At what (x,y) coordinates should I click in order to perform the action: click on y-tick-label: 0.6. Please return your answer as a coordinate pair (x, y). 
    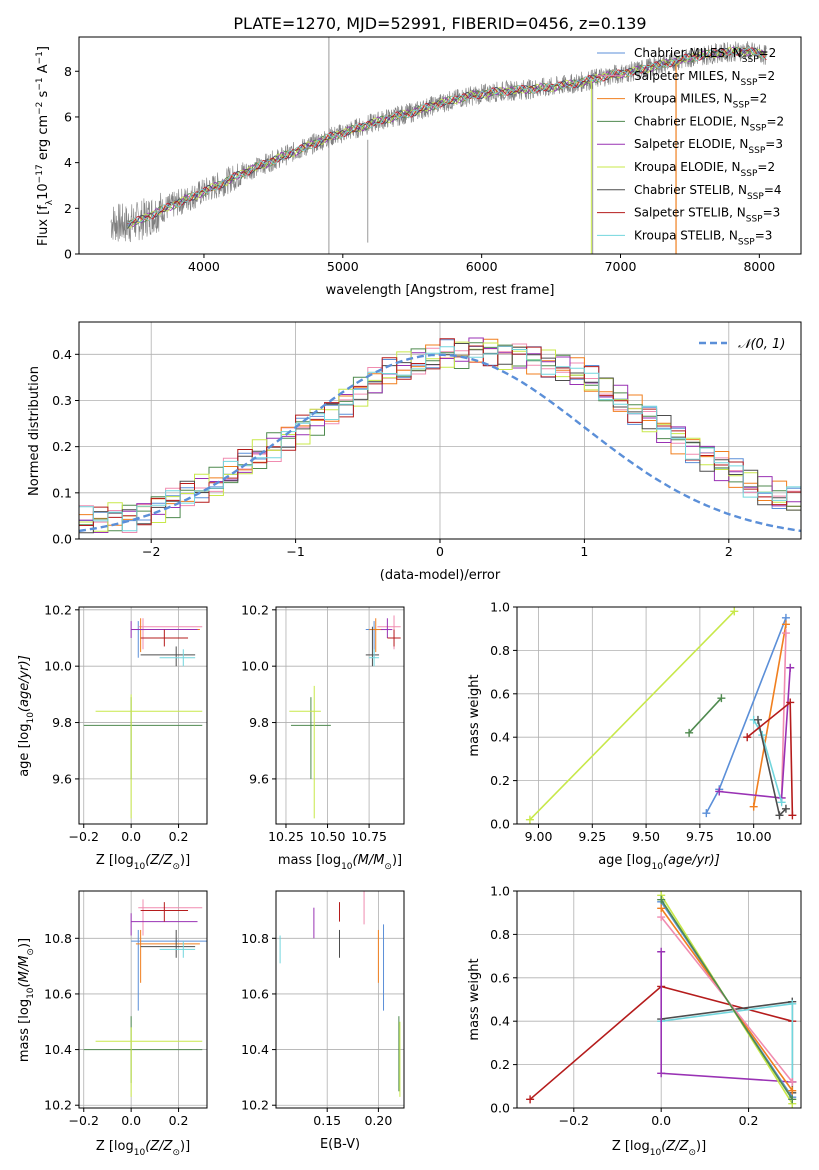
    Looking at the image, I should click on (500, 693).